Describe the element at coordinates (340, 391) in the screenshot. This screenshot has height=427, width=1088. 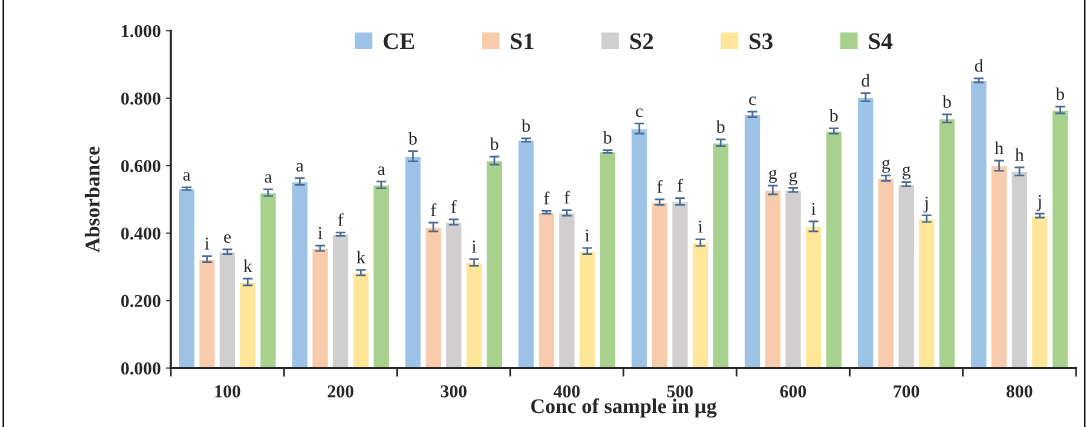
I see `x-tick-label: 200` at that location.